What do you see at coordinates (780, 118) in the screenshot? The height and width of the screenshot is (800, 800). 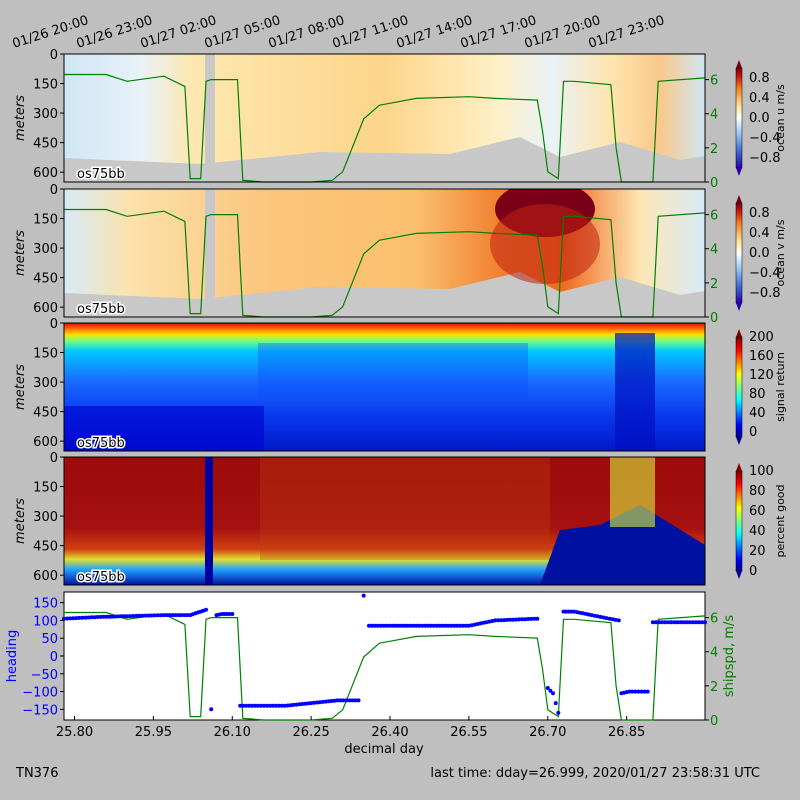 I see `colorbar-label: ocean u m/s` at bounding box center [780, 118].